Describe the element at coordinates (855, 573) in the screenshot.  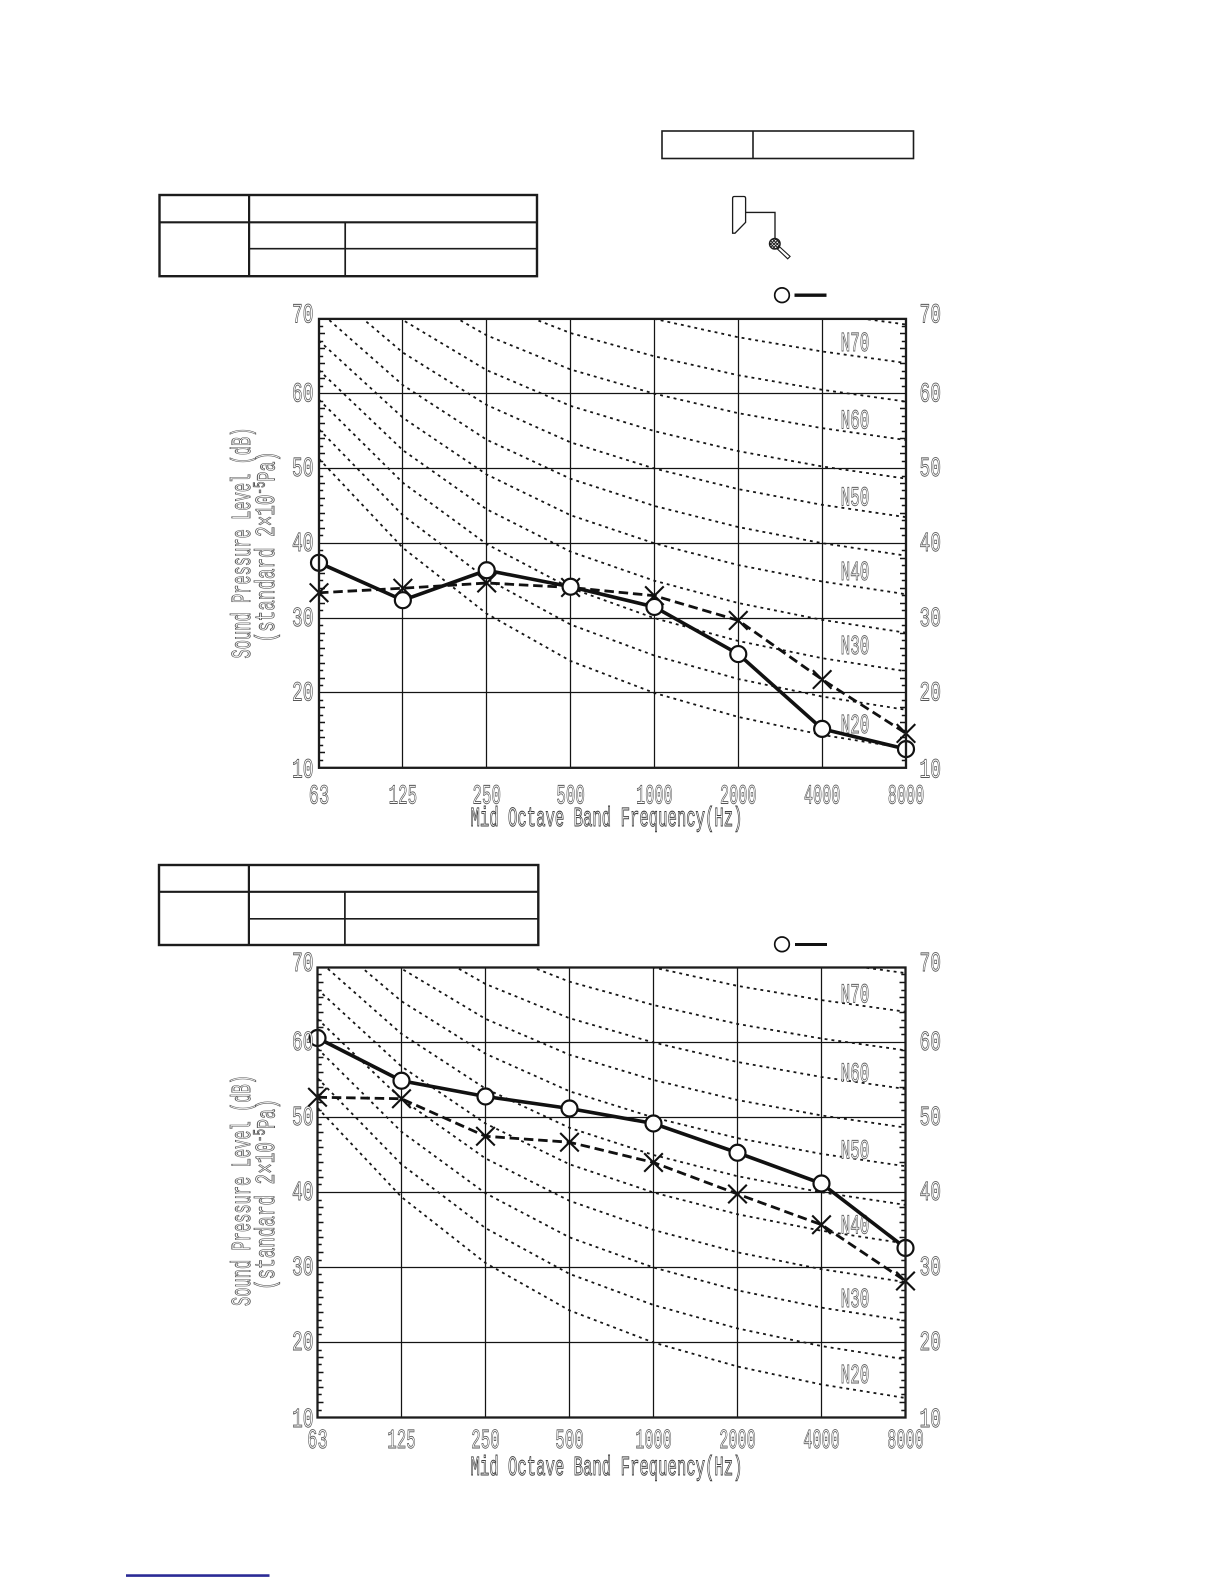
I see `svg-text: N40` at that location.